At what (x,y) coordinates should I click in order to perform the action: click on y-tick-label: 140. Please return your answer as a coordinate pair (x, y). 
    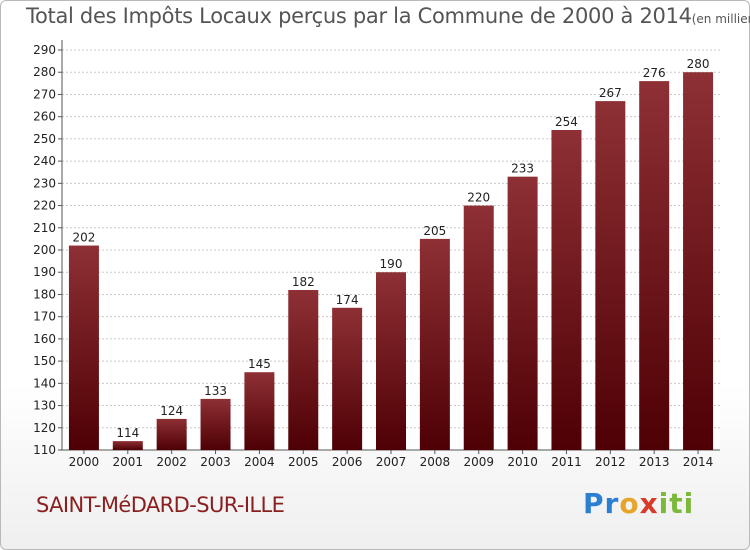
    Looking at the image, I should click on (44, 383).